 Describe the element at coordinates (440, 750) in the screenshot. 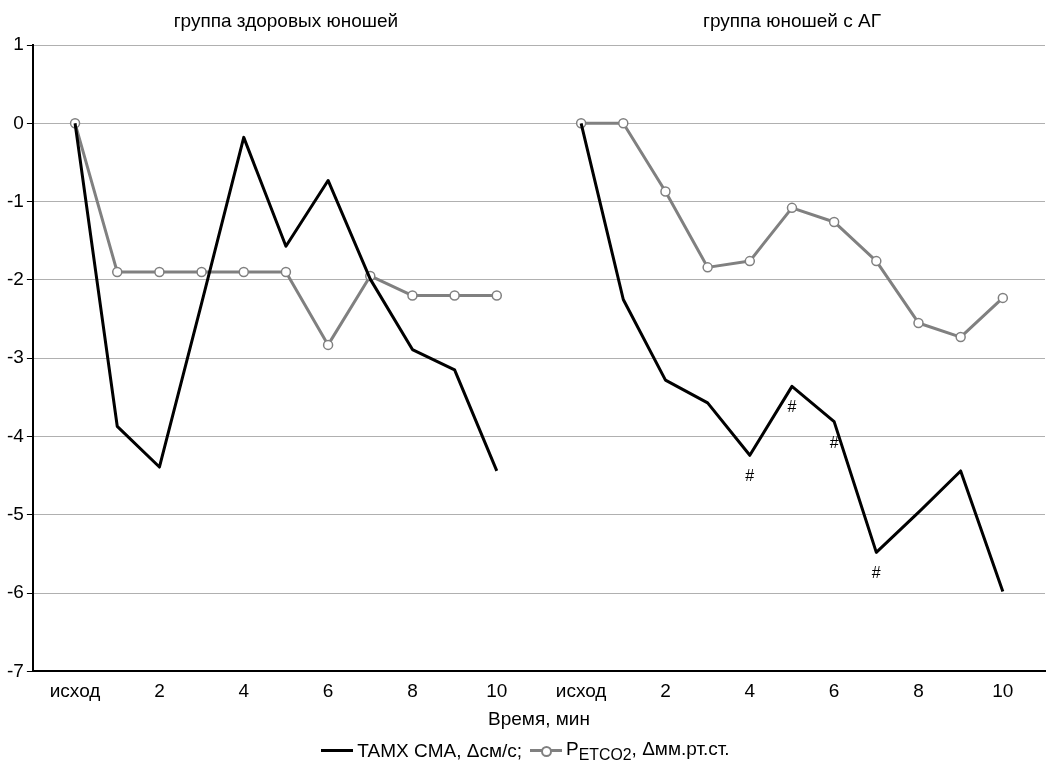

I see `legend-label: TAMX CMA, Δсм/с;` at that location.